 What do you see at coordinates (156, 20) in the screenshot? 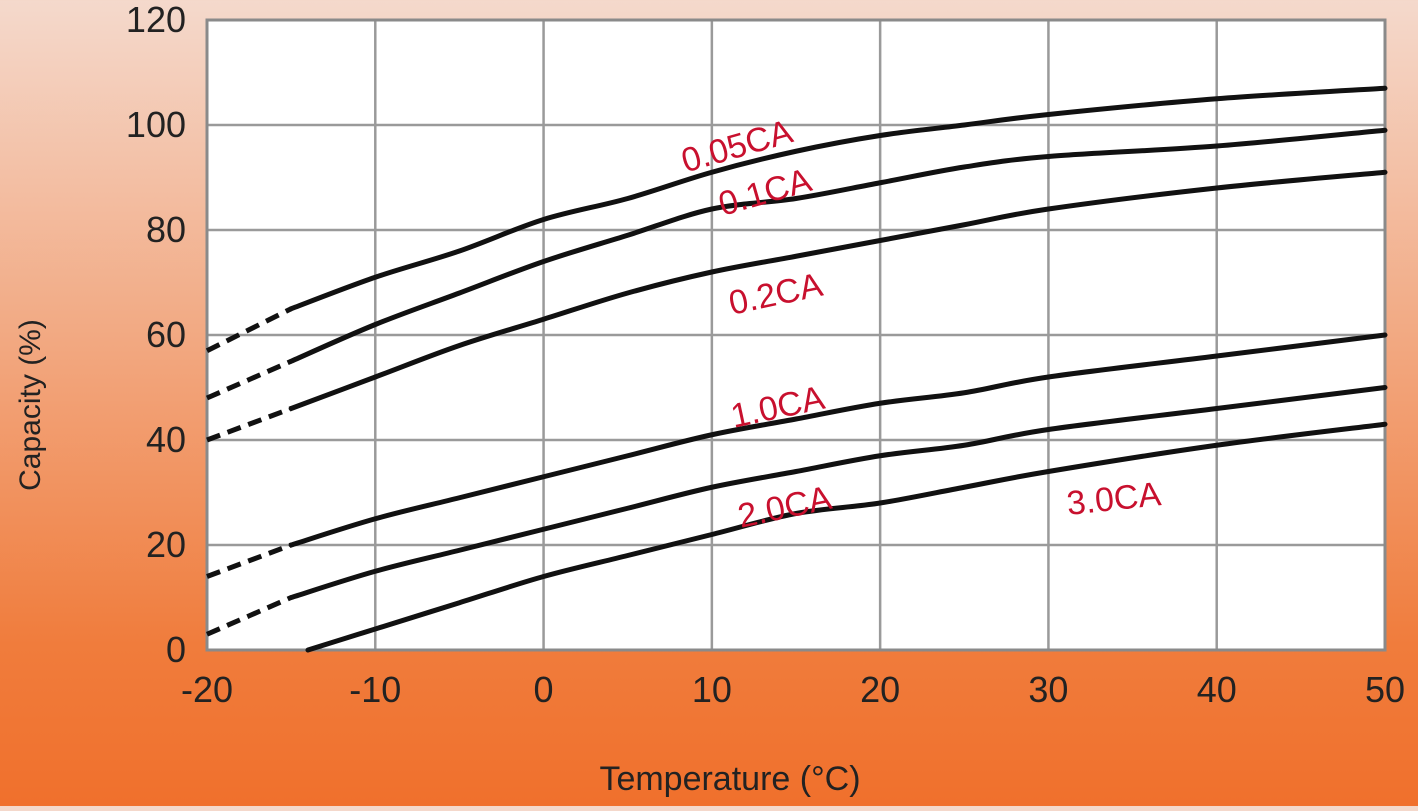
I see `y-tick-label: 120` at bounding box center [156, 20].